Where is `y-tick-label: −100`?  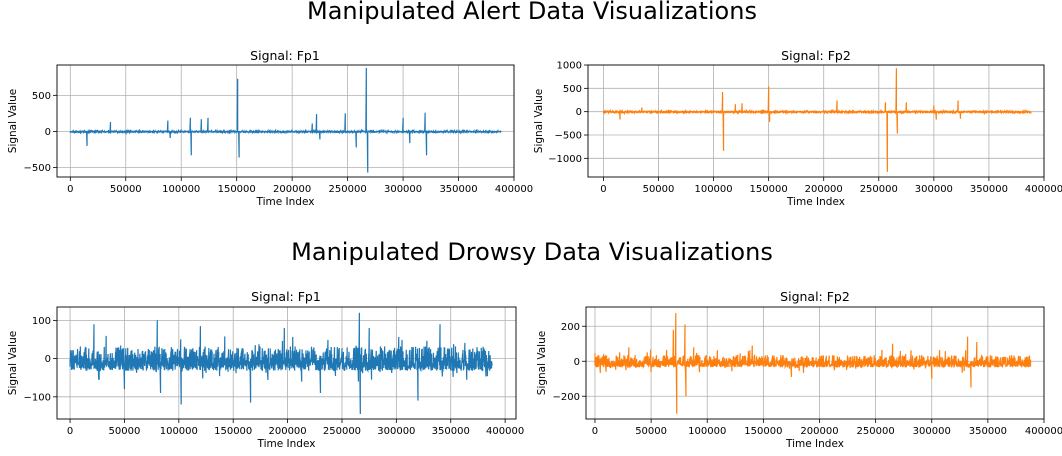
y-tick-label: −100 is located at coordinates (37, 397).